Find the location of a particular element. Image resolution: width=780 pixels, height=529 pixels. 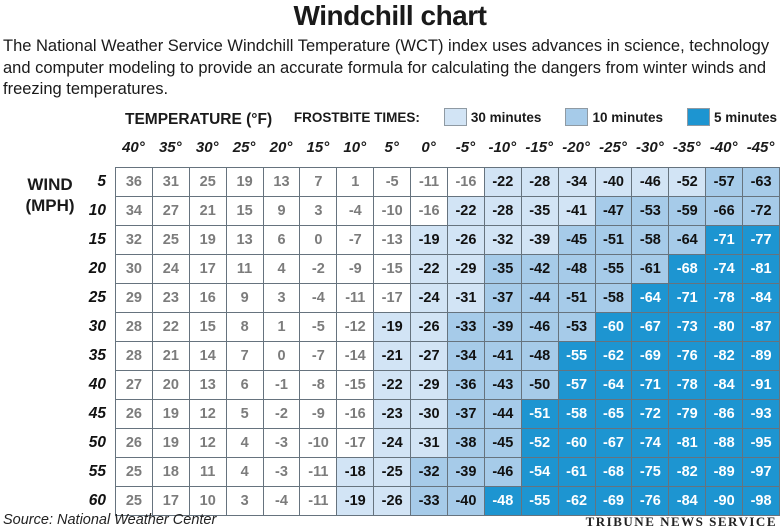

windchill-cell: -52 is located at coordinates (540, 443).